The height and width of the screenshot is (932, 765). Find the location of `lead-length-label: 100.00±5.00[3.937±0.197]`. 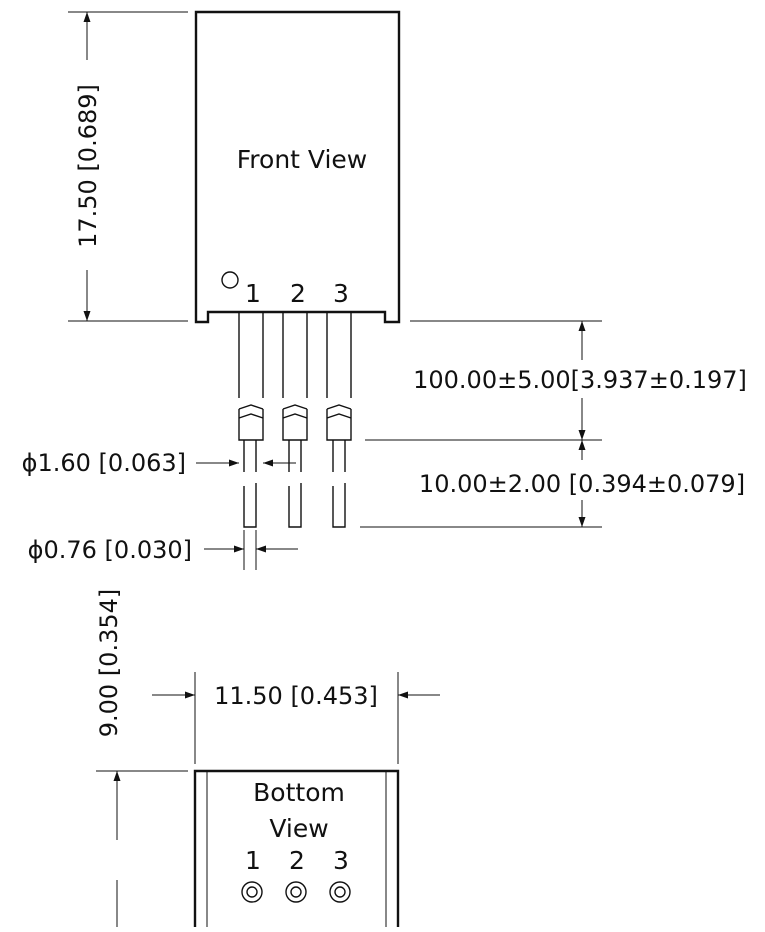

lead-length-label: 100.00±5.00[3.937±0.197] is located at coordinates (580, 380).